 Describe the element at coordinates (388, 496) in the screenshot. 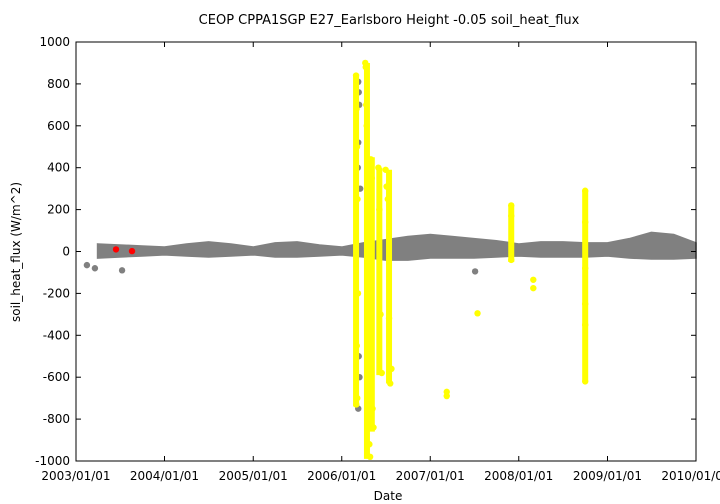

I see `x-axis-label: Date` at that location.